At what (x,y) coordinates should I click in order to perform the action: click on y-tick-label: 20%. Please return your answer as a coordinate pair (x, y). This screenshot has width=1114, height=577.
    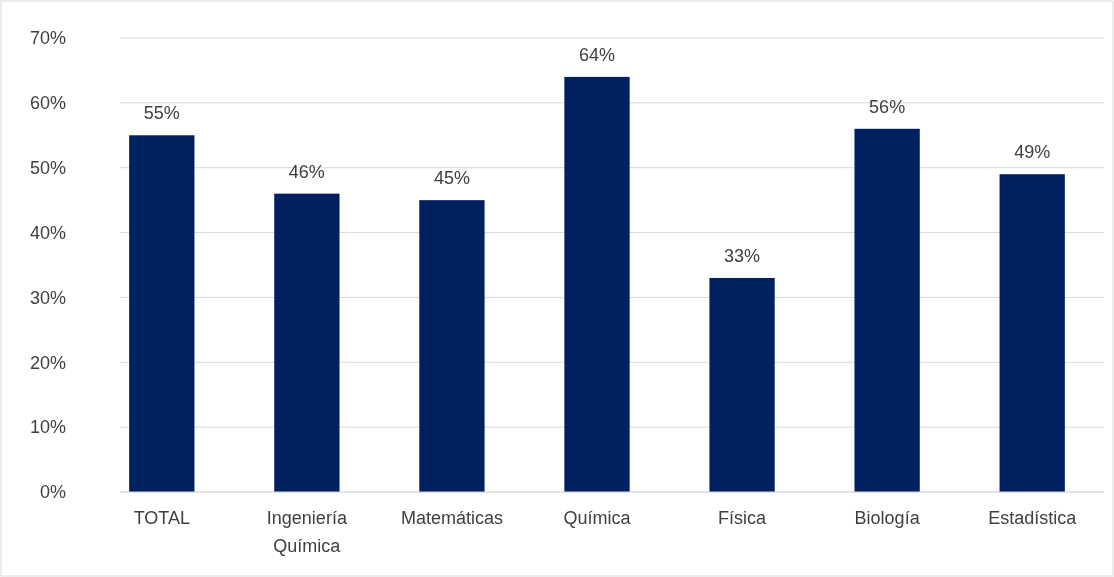
    Looking at the image, I should click on (47, 362).